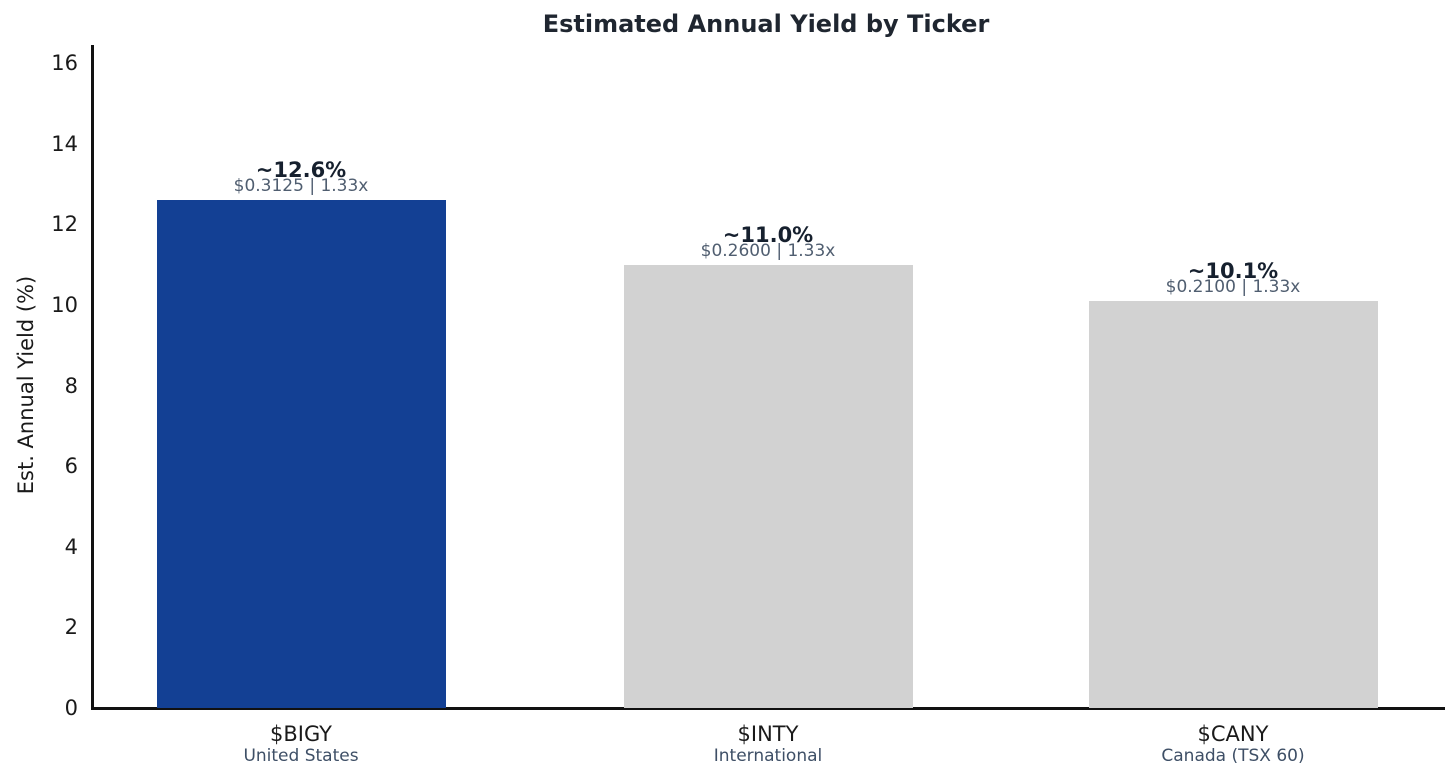  What do you see at coordinates (64, 224) in the screenshot?
I see `y-tick-label: 12` at bounding box center [64, 224].